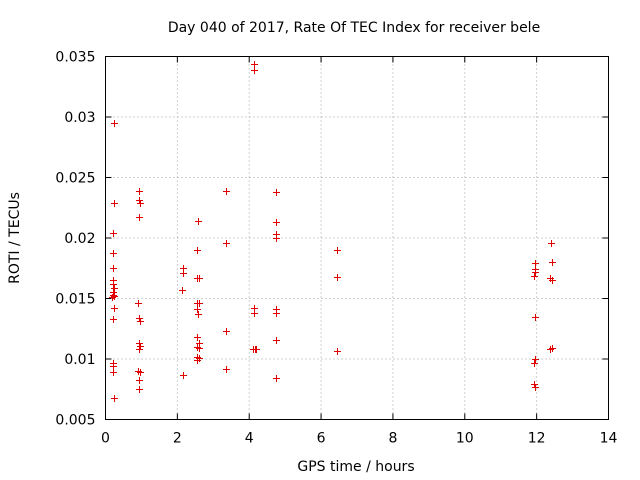 The image size is (640, 480). Describe the element at coordinates (537, 439) in the screenshot. I see `x-tick-label: 12` at that location.